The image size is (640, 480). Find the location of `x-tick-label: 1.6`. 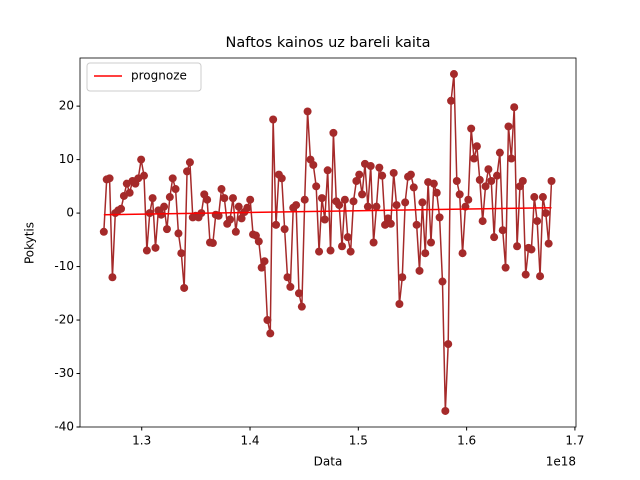

x-tick-label: 1.6 is located at coordinates (466, 441).